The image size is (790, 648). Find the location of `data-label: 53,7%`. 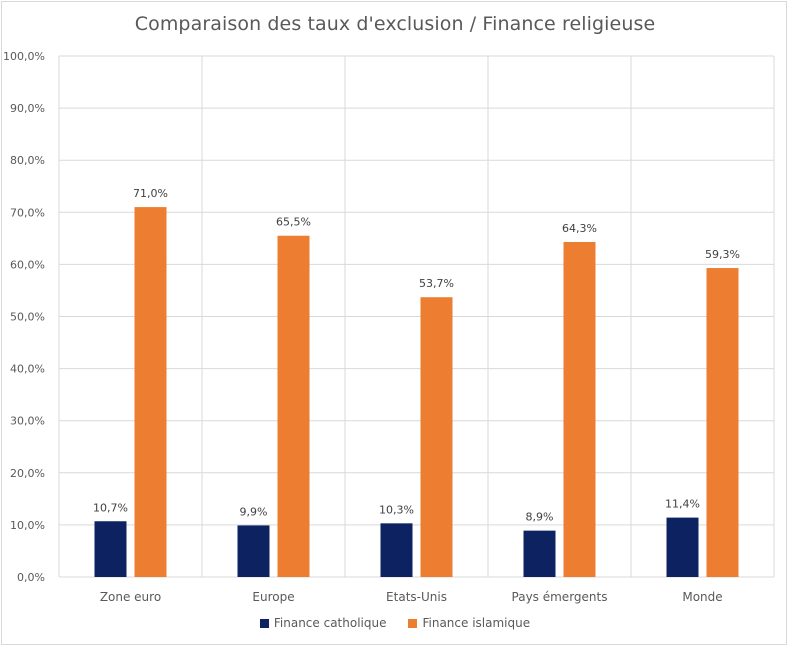

data-label: 53,7% is located at coordinates (436, 283).